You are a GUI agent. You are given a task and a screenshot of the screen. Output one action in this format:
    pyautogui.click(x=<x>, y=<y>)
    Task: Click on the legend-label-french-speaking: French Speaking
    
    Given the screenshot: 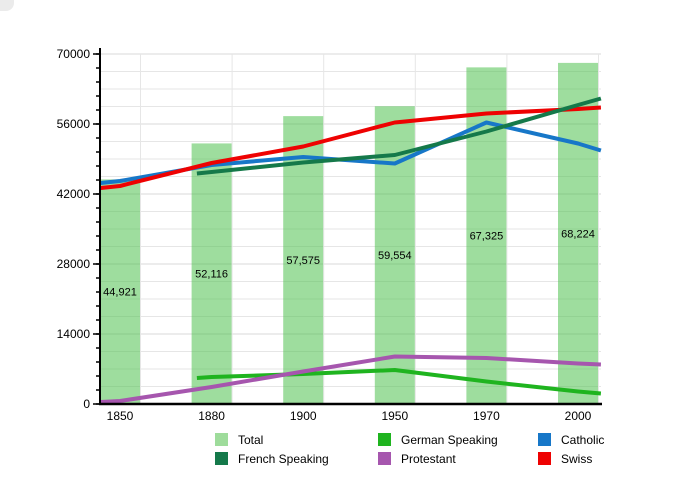 What is the action you would take?
    pyautogui.click(x=283, y=458)
    